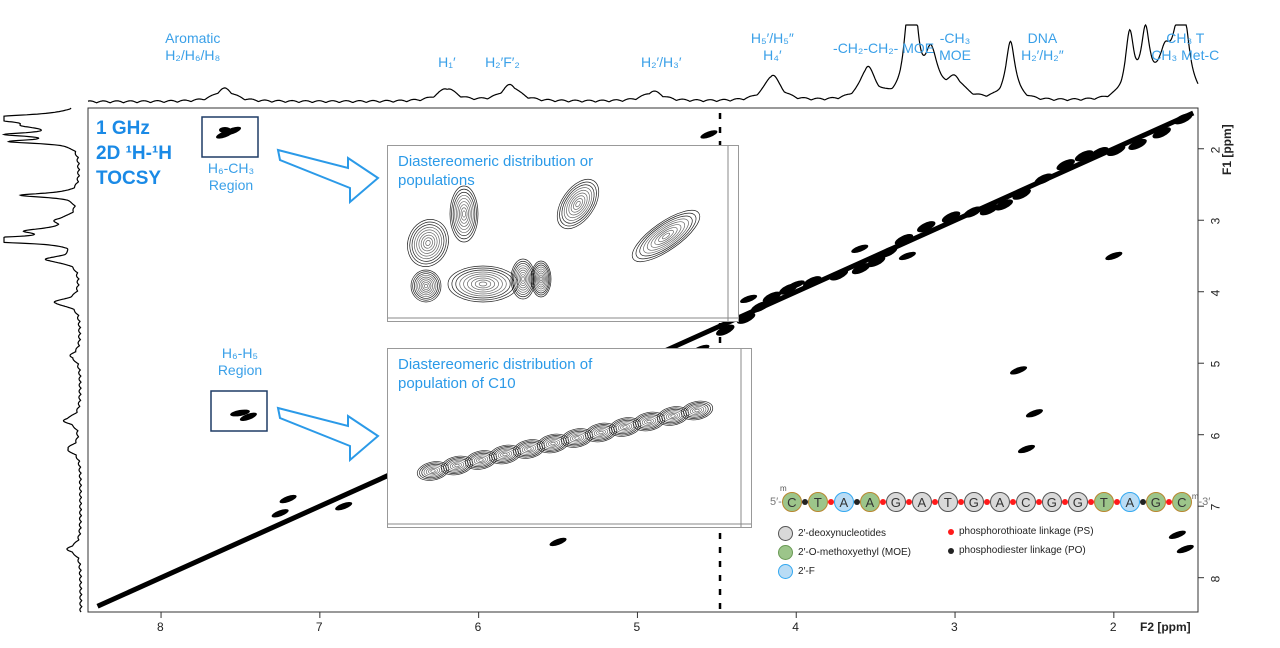 The height and width of the screenshot is (648, 1280). Describe the element at coordinates (1215, 150) in the screenshot. I see `y-tick-label: 2` at that location.